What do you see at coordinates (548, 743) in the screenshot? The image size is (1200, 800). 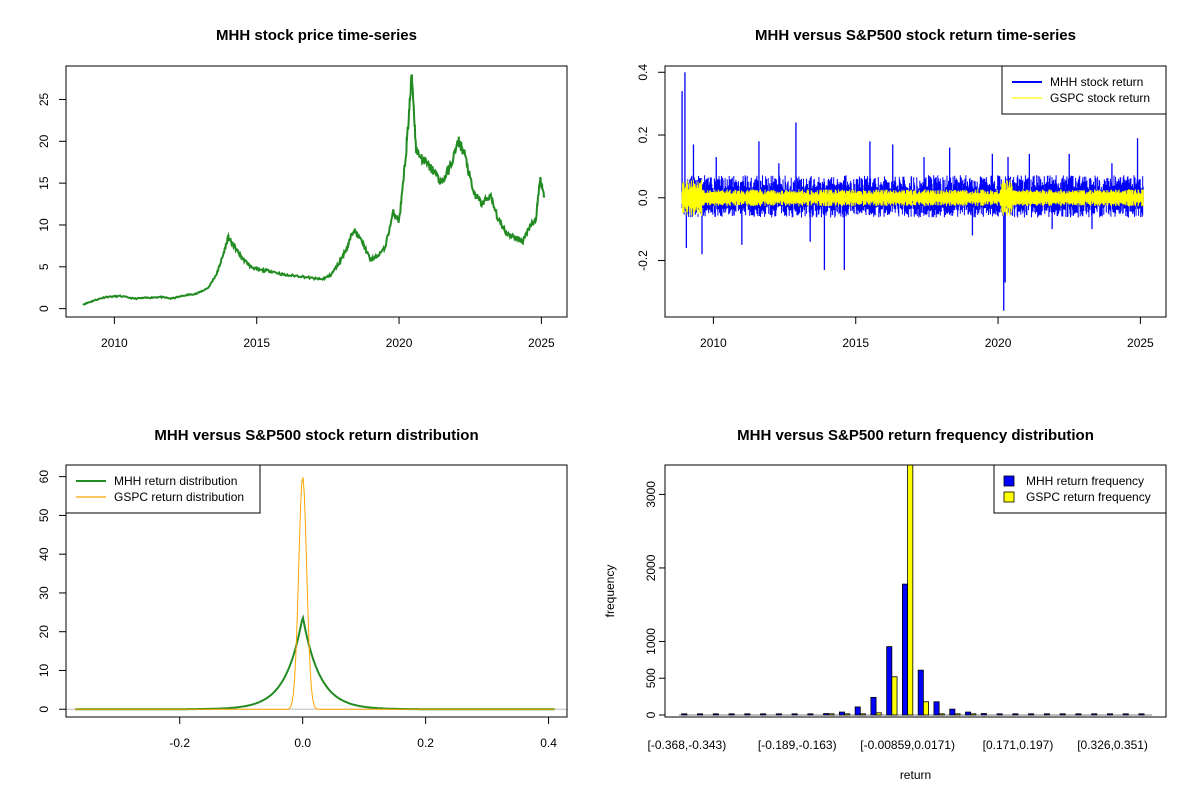 I see `x-tick-label: 0.4` at bounding box center [548, 743].